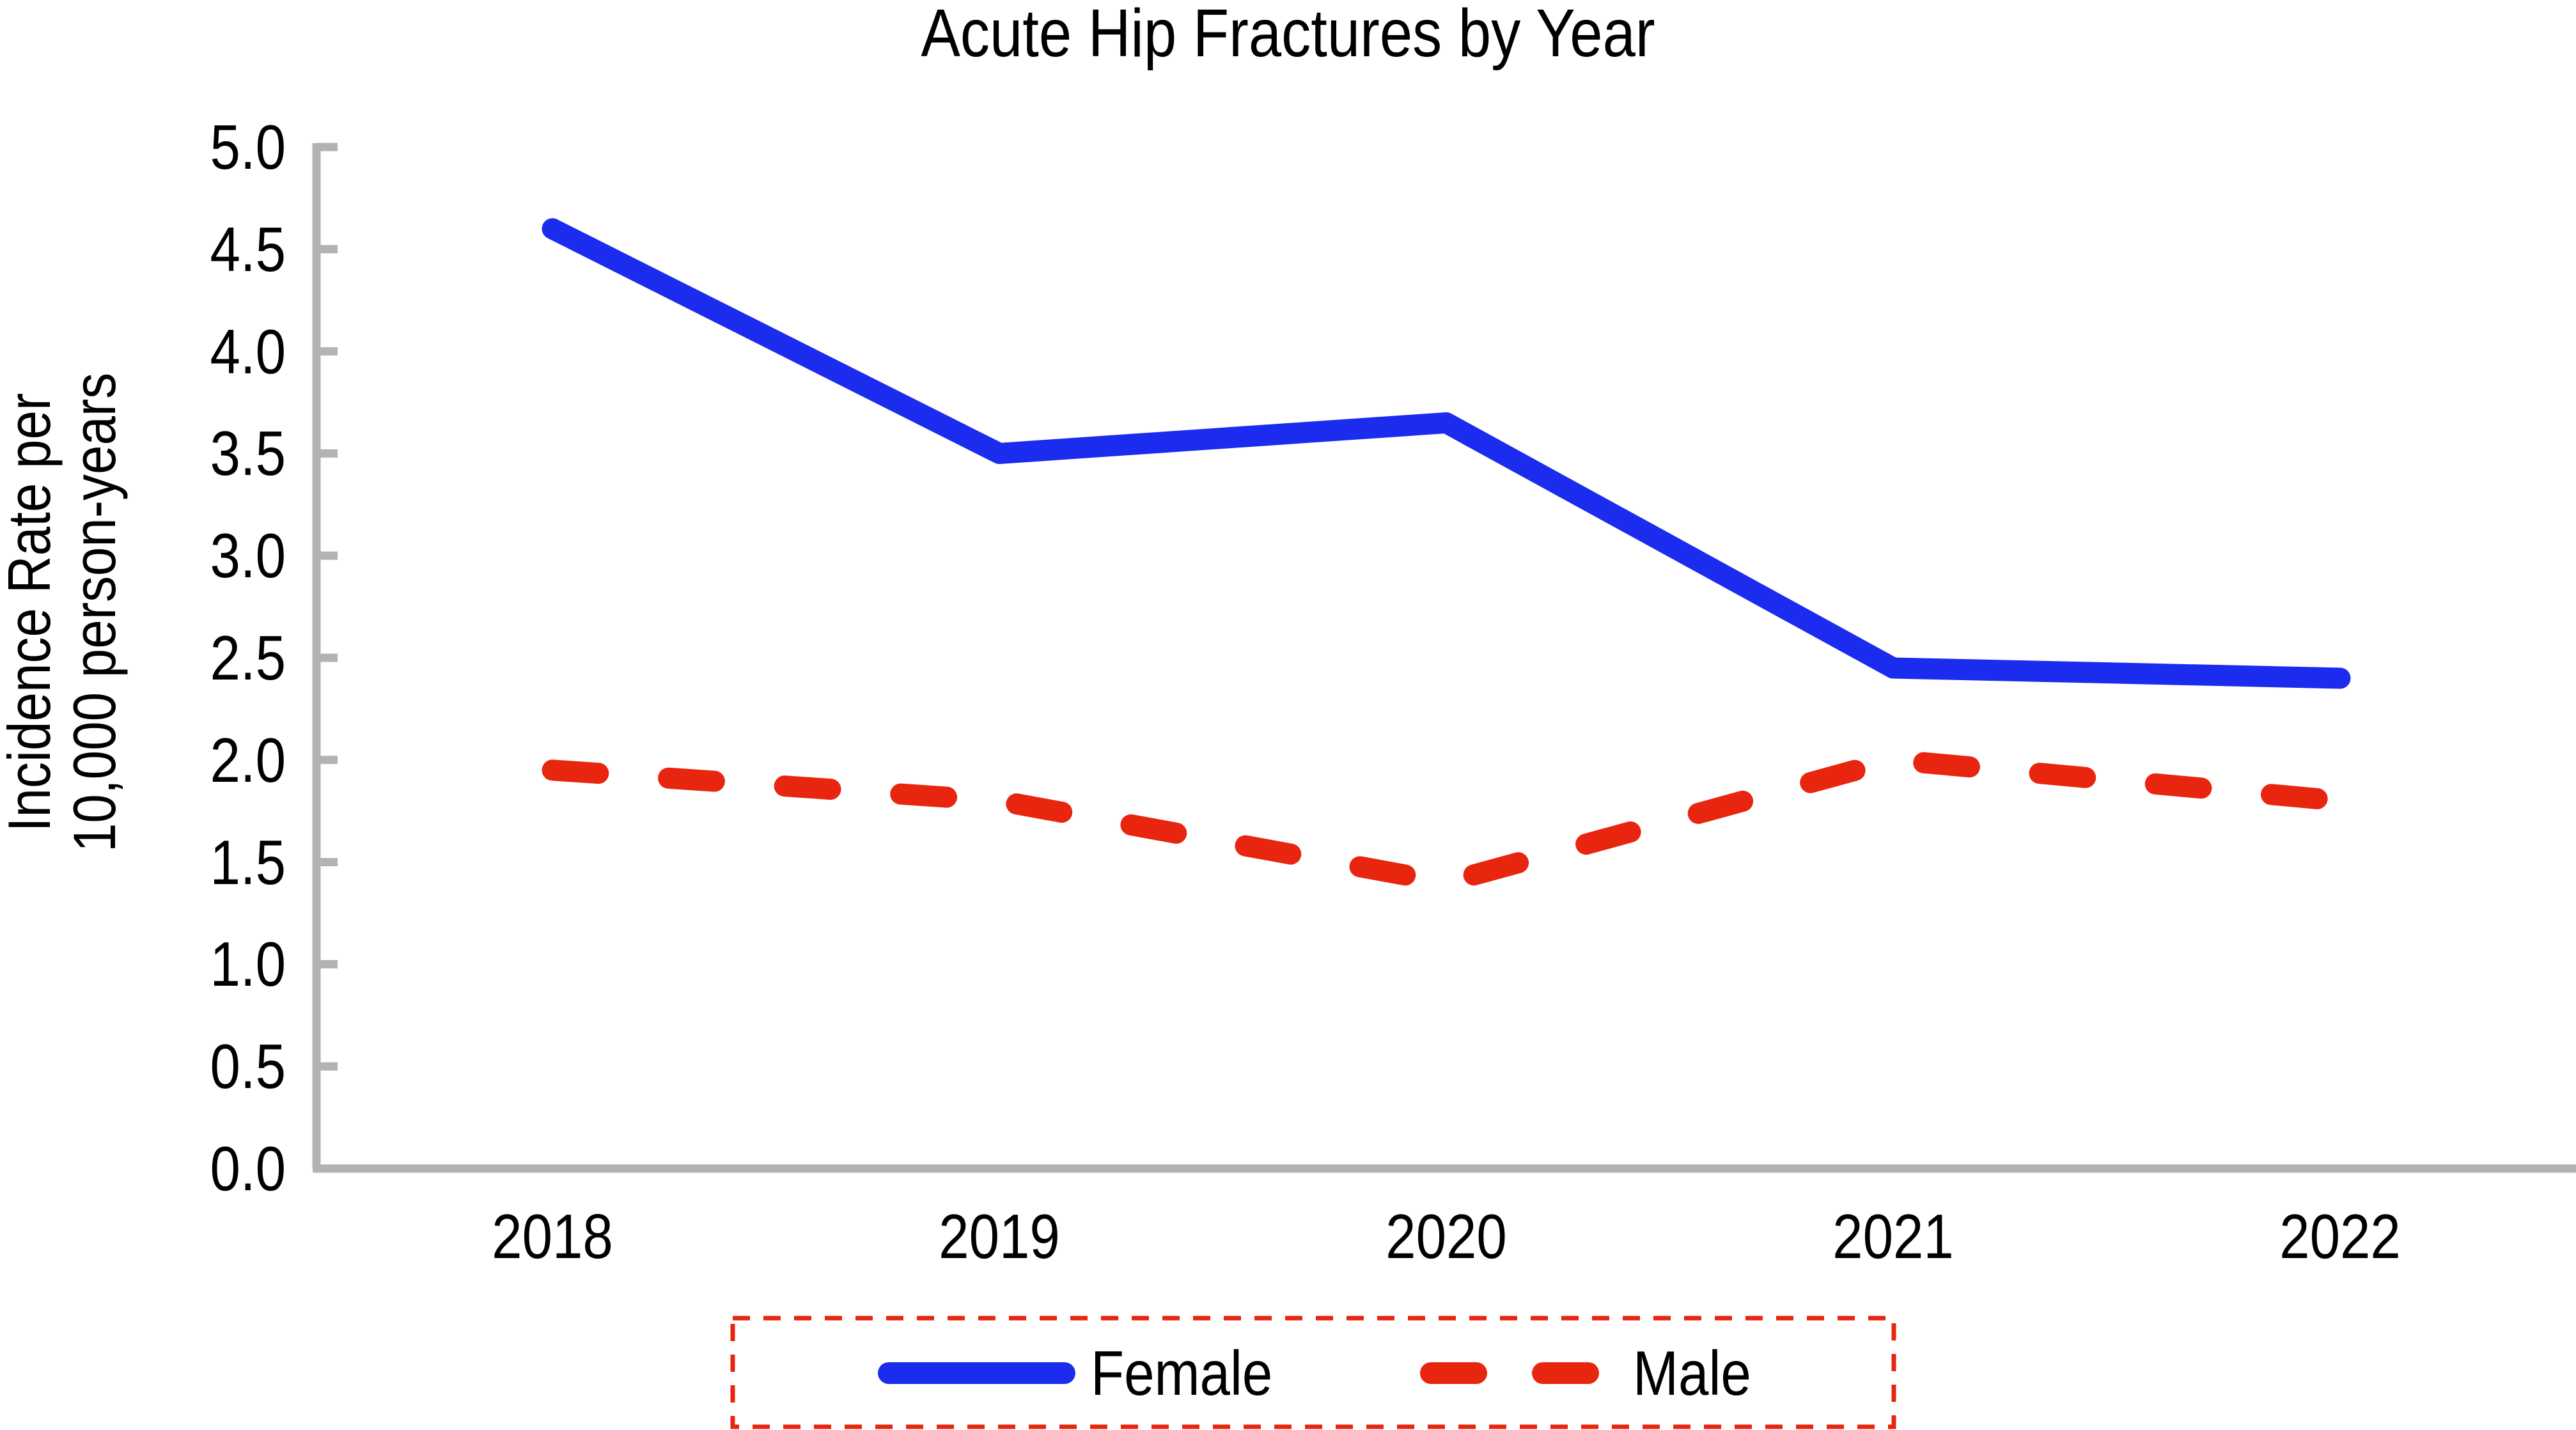 The image size is (2576, 1430). Describe the element at coordinates (1446, 1236) in the screenshot. I see `x-tick-label: 2020` at that location.